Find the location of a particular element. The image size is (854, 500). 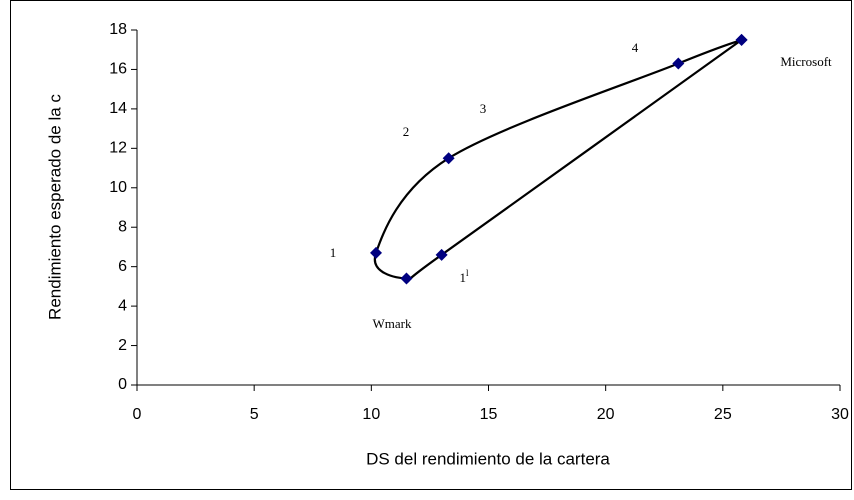

y-tick-label: 12 is located at coordinates (118, 148).